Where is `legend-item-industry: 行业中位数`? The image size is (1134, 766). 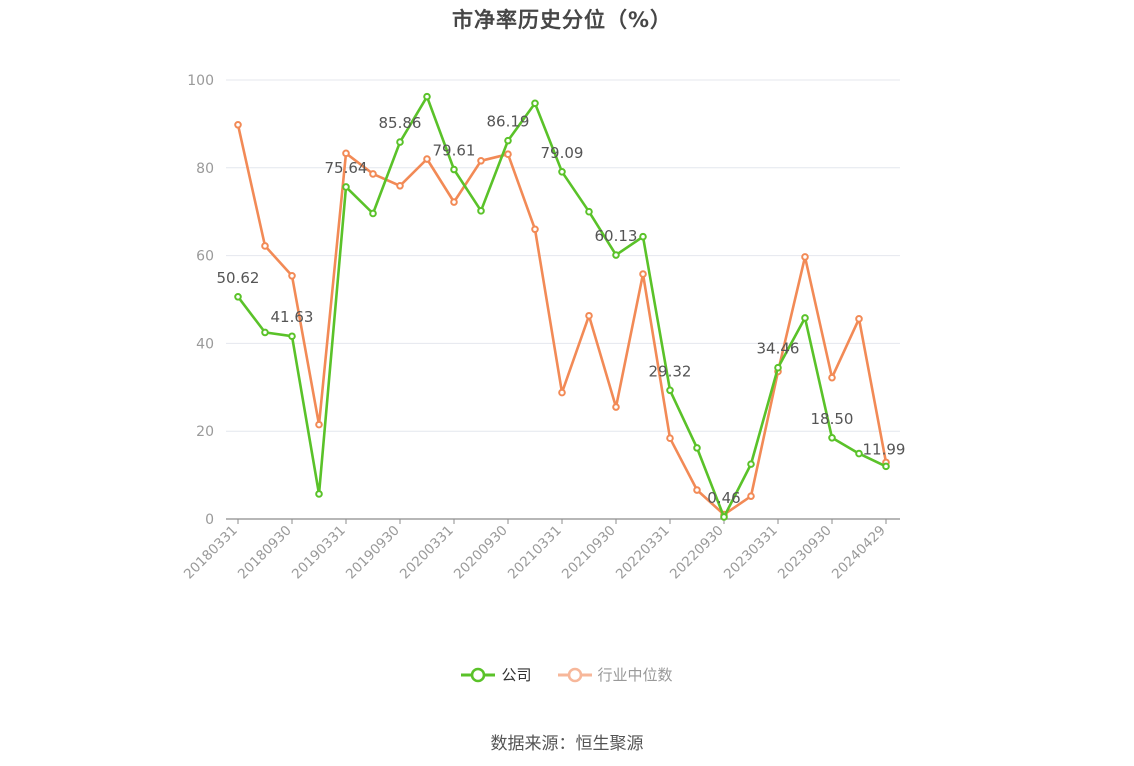 legend-item-industry: 行业中位数 is located at coordinates (615, 674).